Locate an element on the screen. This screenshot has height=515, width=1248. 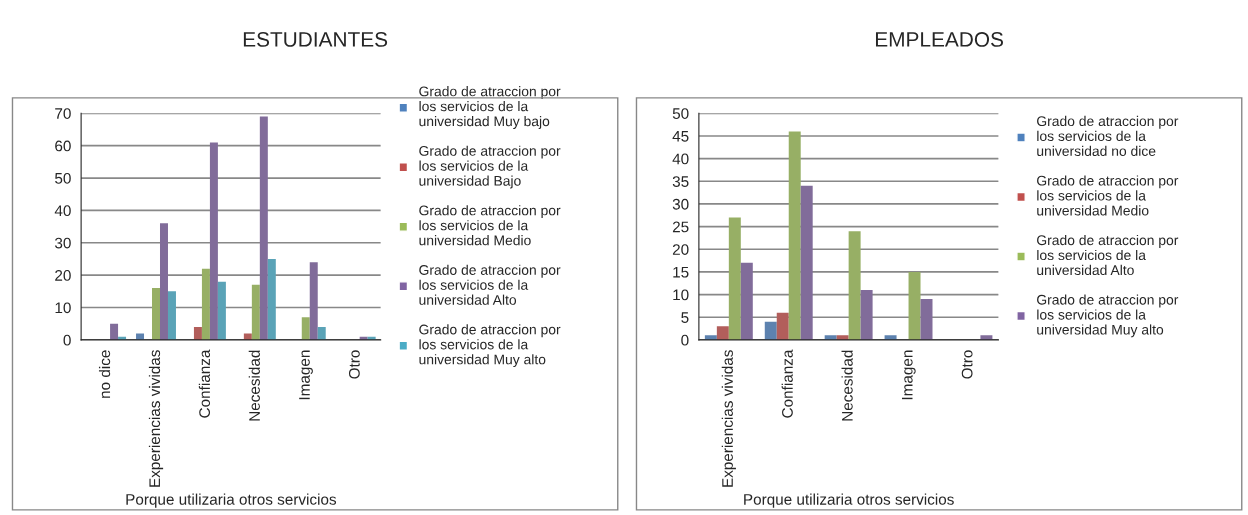
legend-label: Grado de atraccion por los servicios de la universidad no dice is located at coordinates (1108, 135).